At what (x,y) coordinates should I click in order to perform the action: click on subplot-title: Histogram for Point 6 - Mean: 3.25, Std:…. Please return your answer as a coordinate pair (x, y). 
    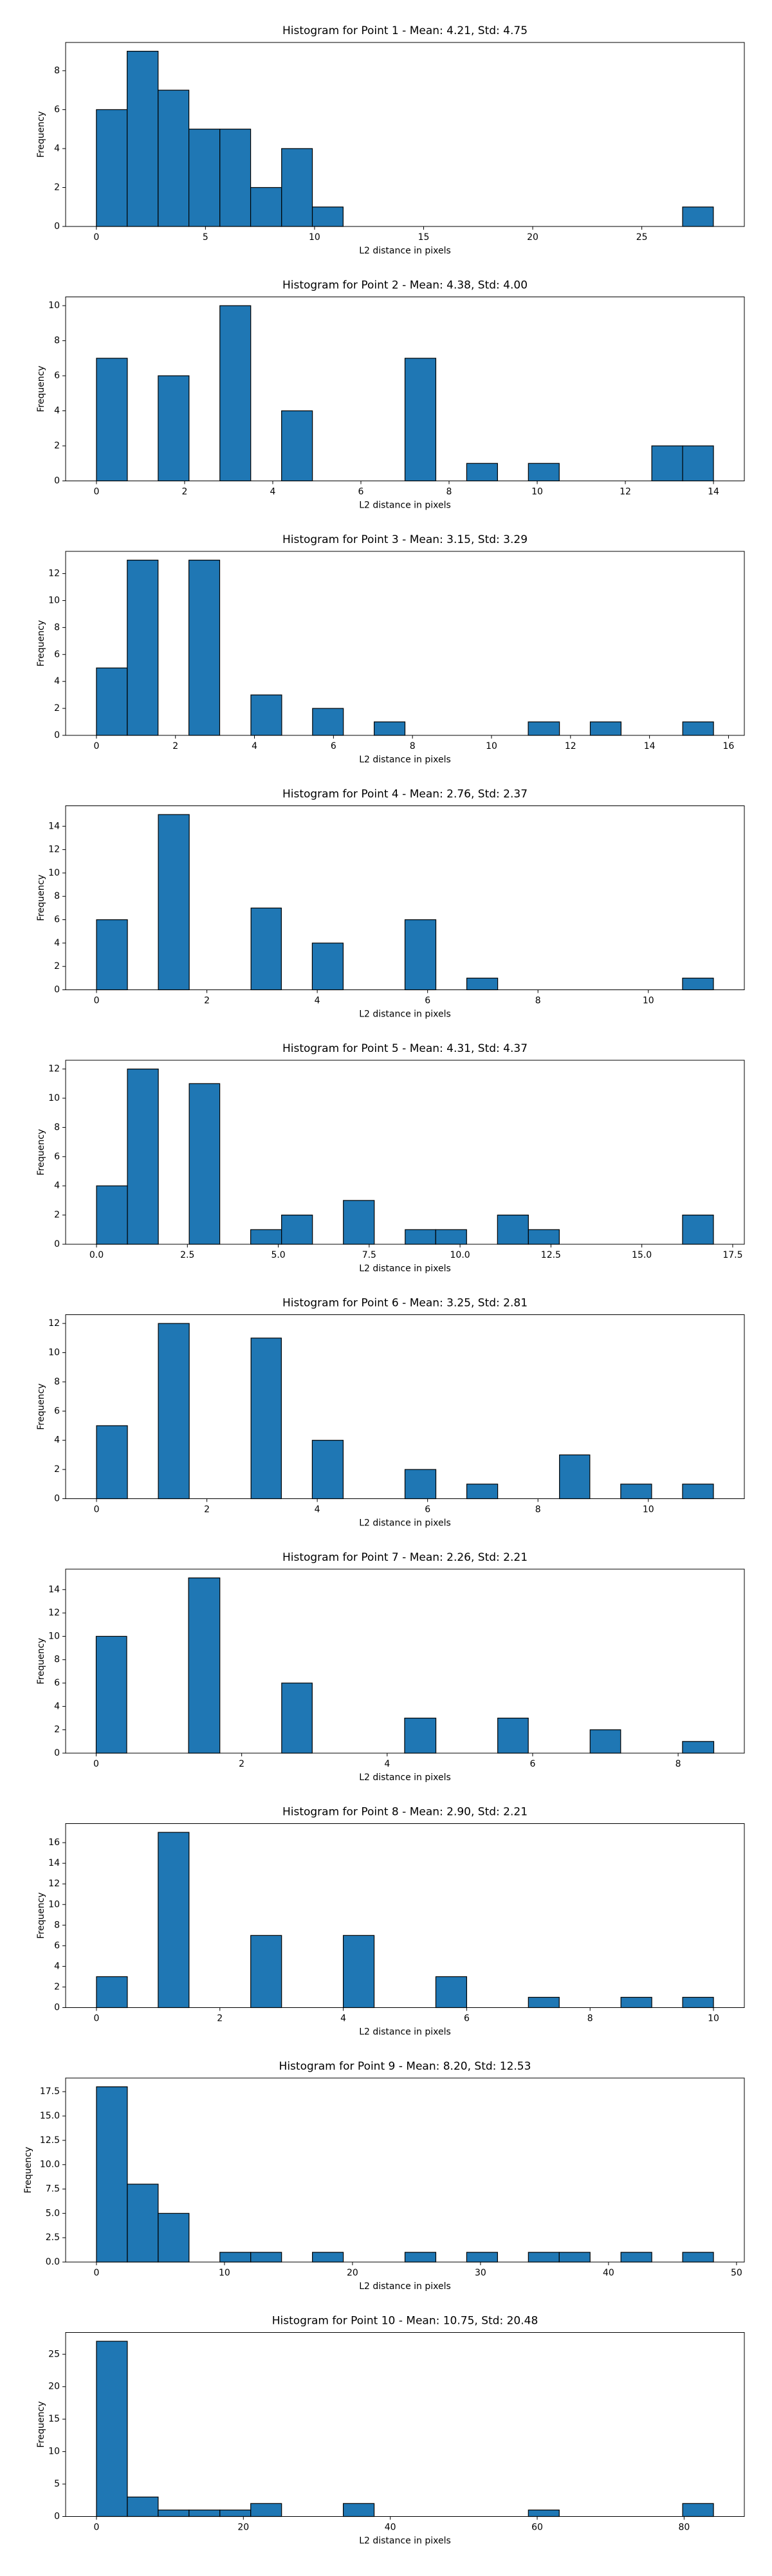
    Looking at the image, I should click on (405, 1303).